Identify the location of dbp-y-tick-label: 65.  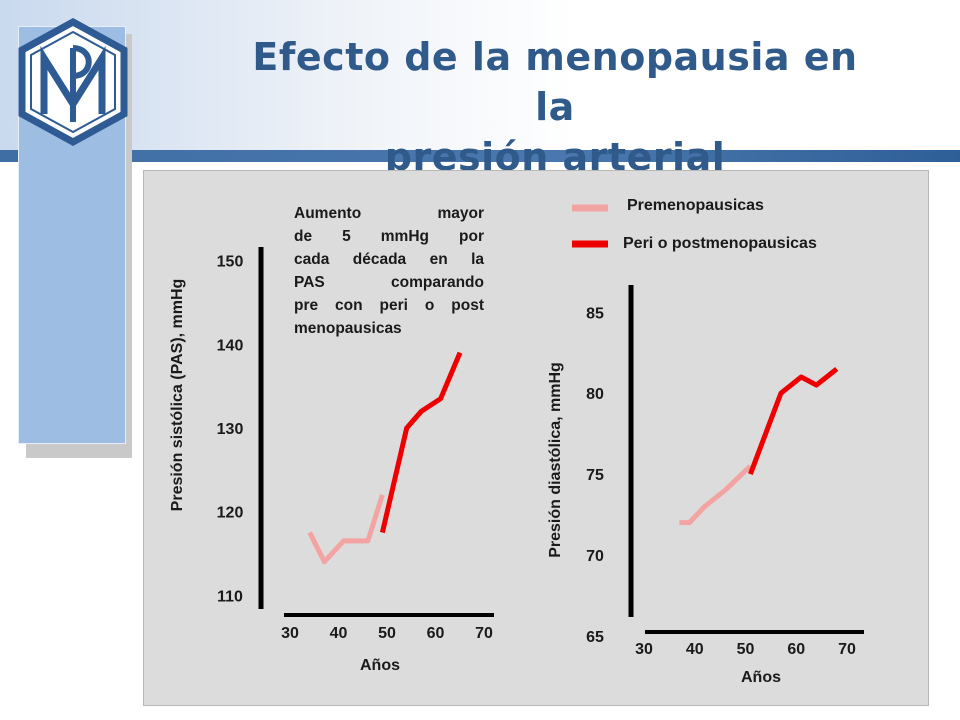
(595, 637).